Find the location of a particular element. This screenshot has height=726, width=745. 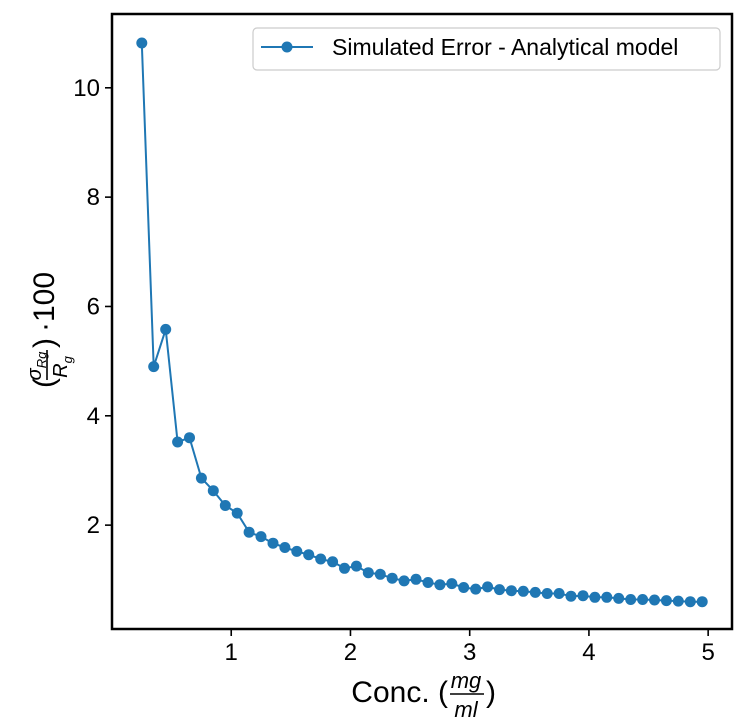

x-axis-label-prefix: Conc. ( is located at coordinates (399, 692).